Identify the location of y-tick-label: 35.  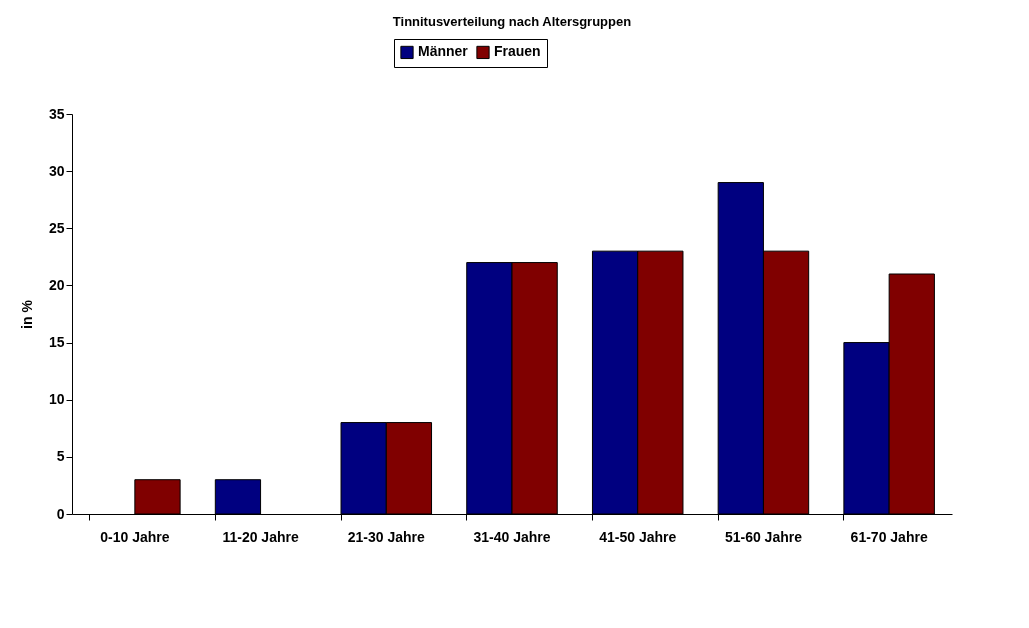
(56, 113).